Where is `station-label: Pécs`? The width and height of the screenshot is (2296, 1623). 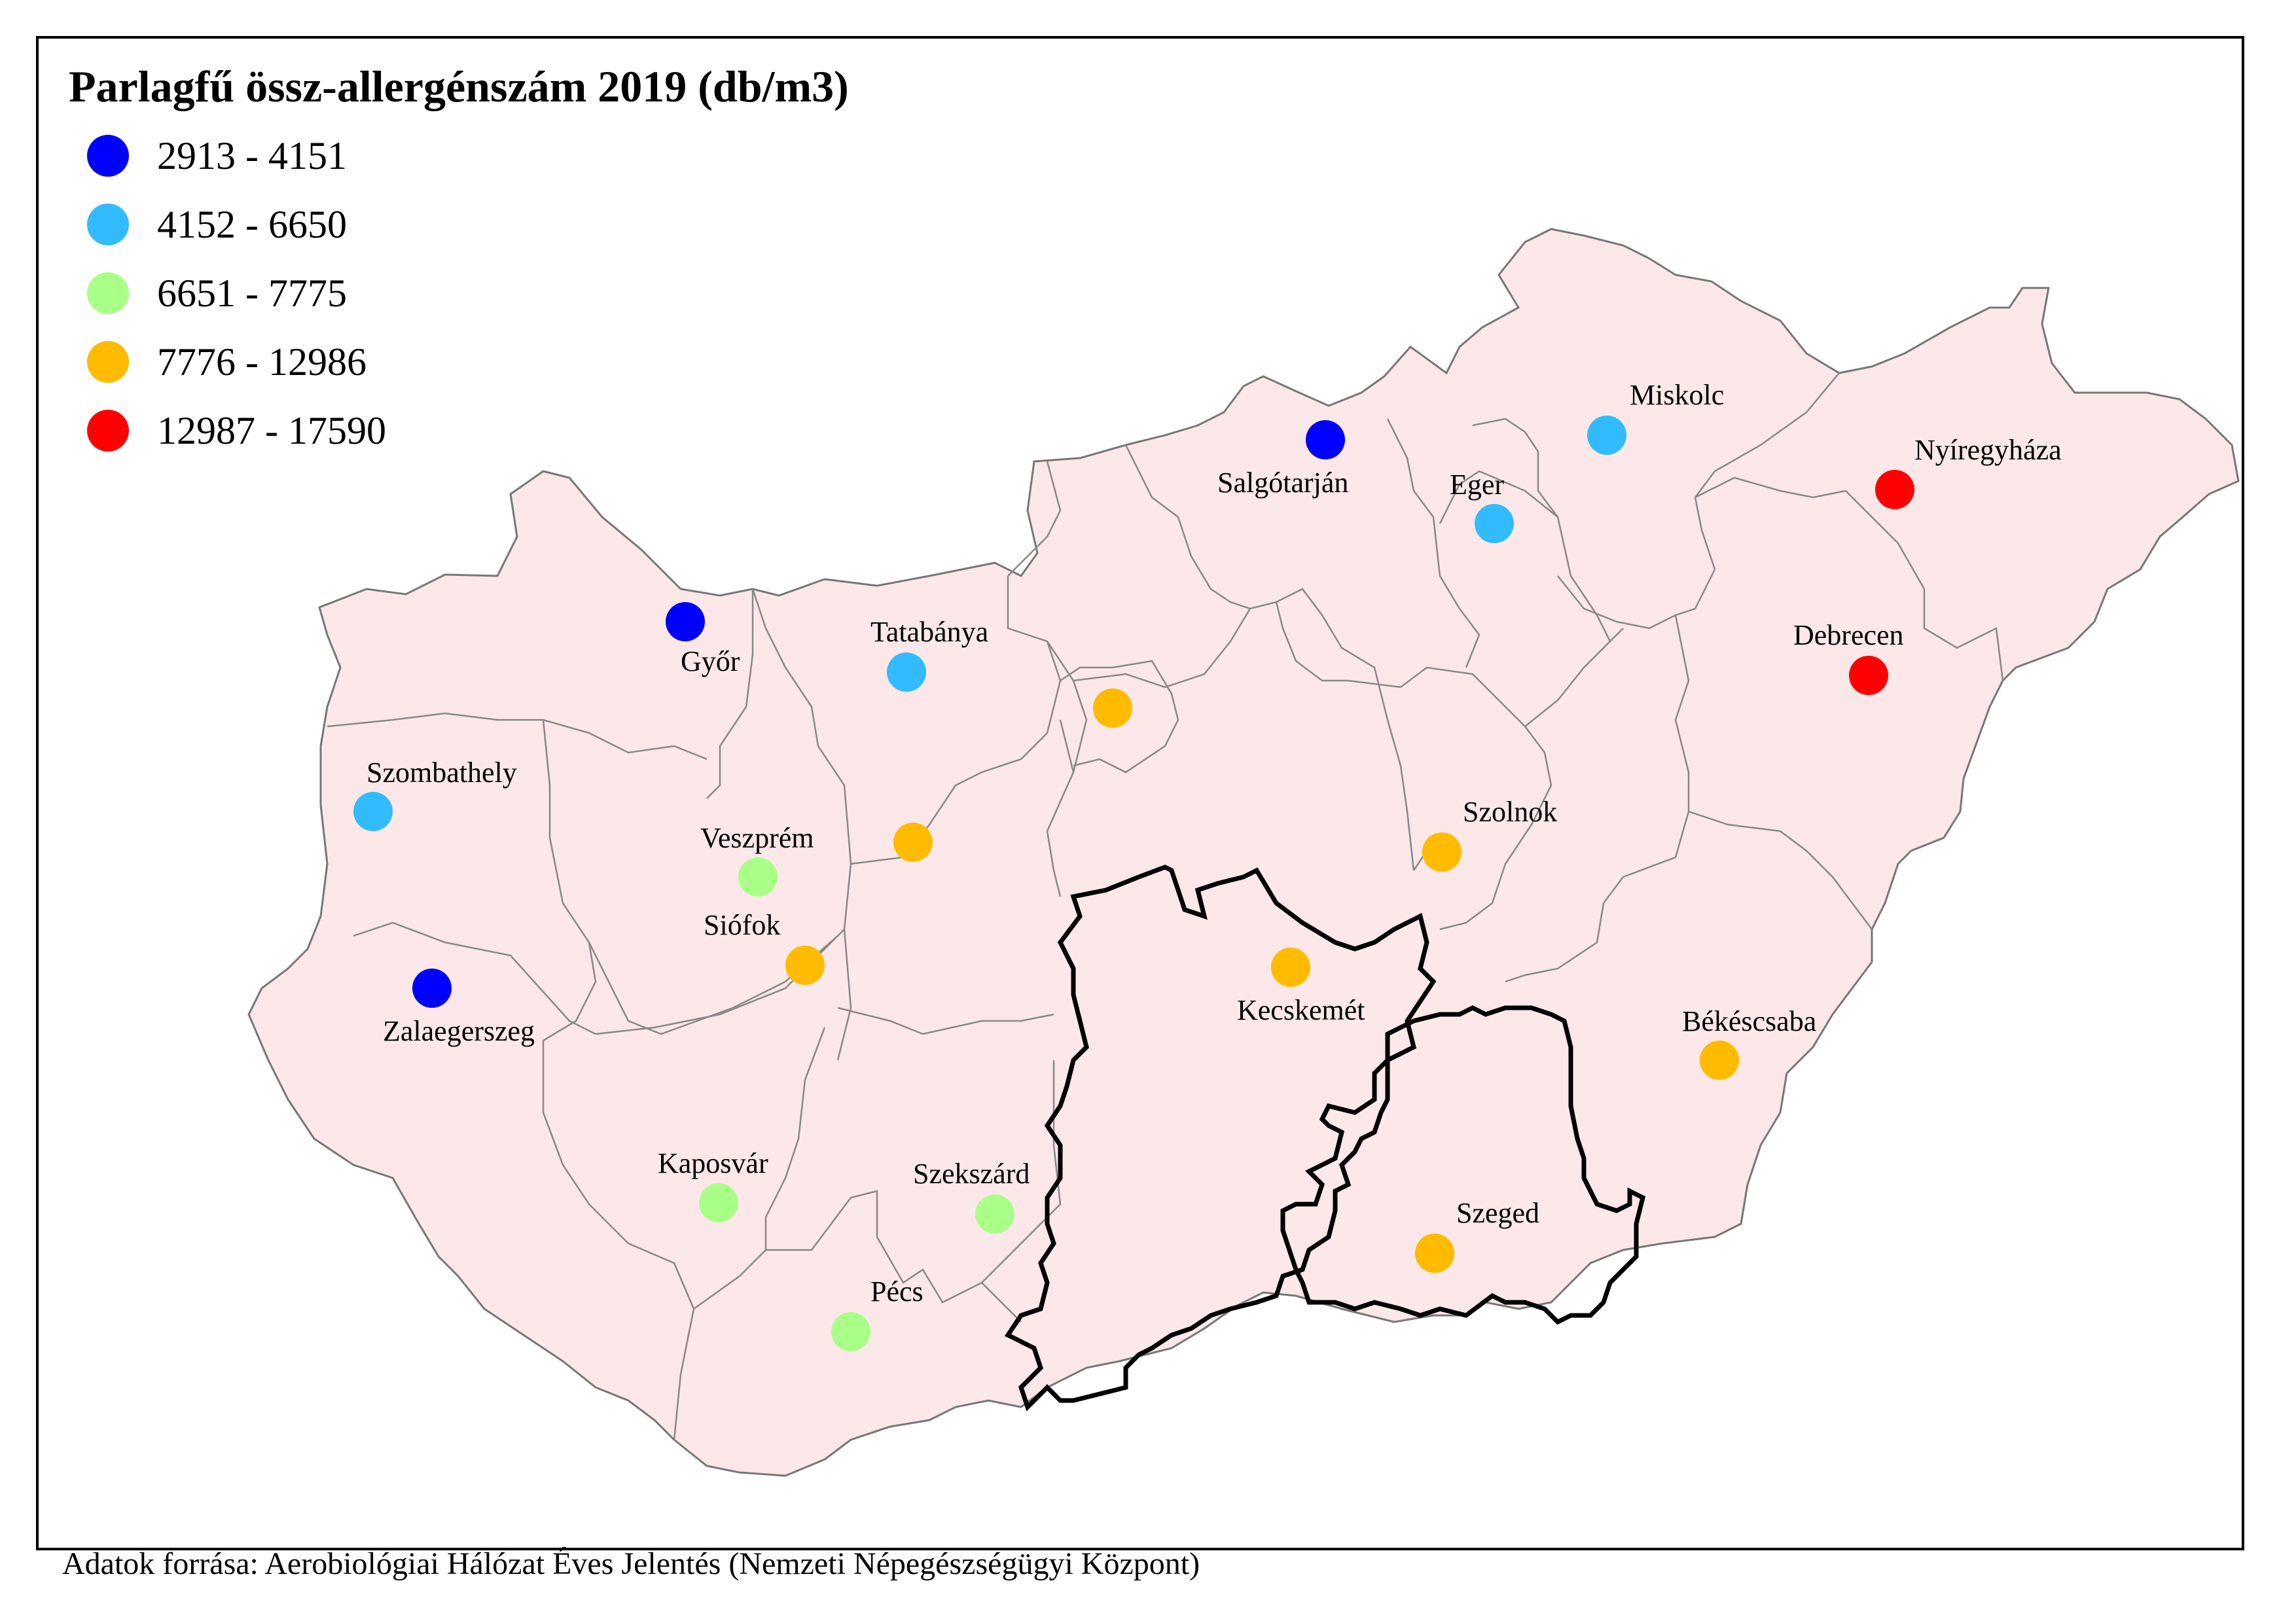 station-label: Pécs is located at coordinates (897, 1291).